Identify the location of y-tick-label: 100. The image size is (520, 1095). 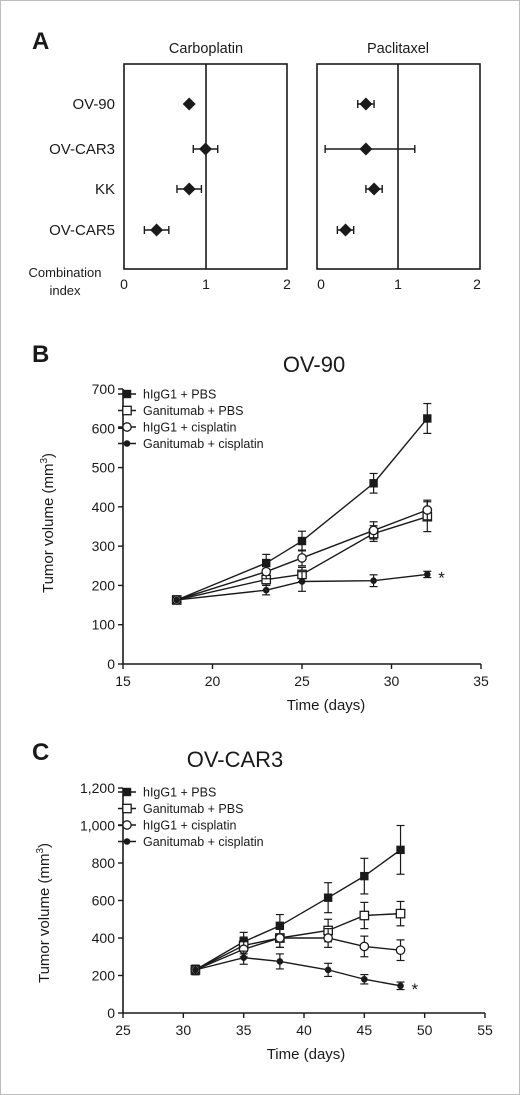
(104, 625).